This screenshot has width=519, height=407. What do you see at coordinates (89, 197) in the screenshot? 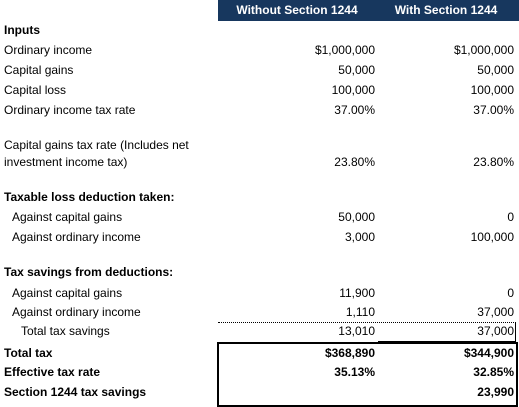
I see `row-label: Taxable loss deduction taken:` at bounding box center [89, 197].